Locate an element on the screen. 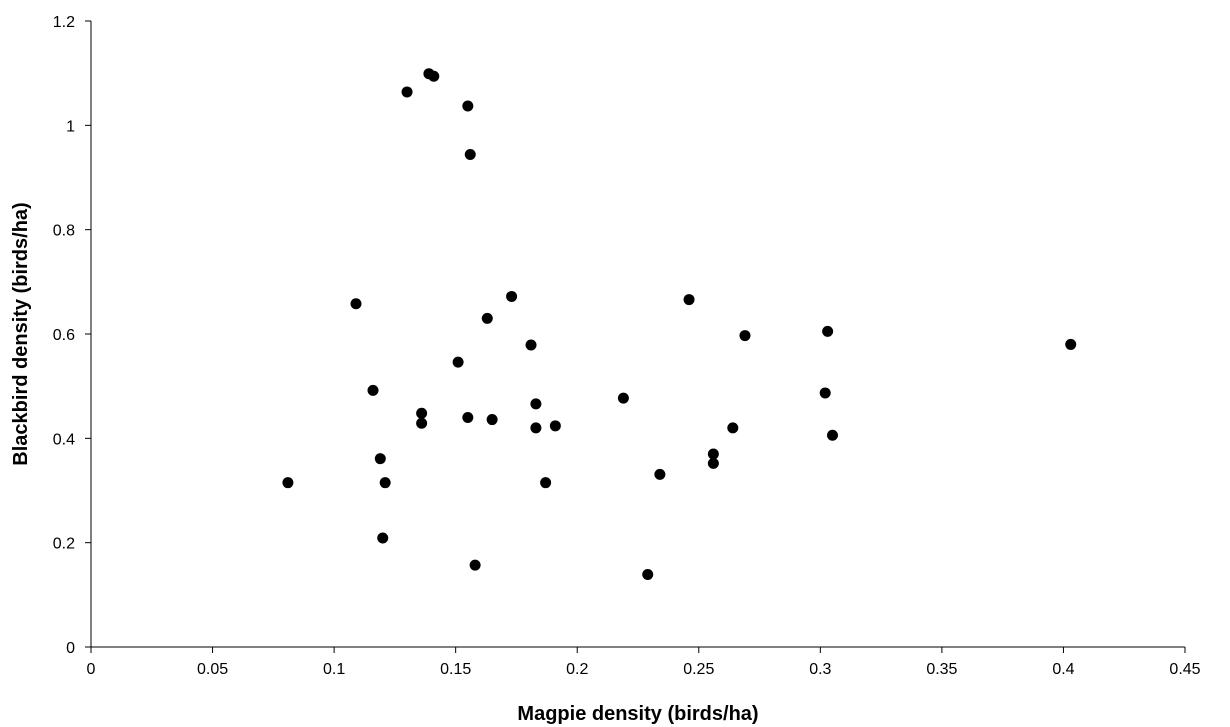  y-tick-label: 0 is located at coordinates (70, 648).